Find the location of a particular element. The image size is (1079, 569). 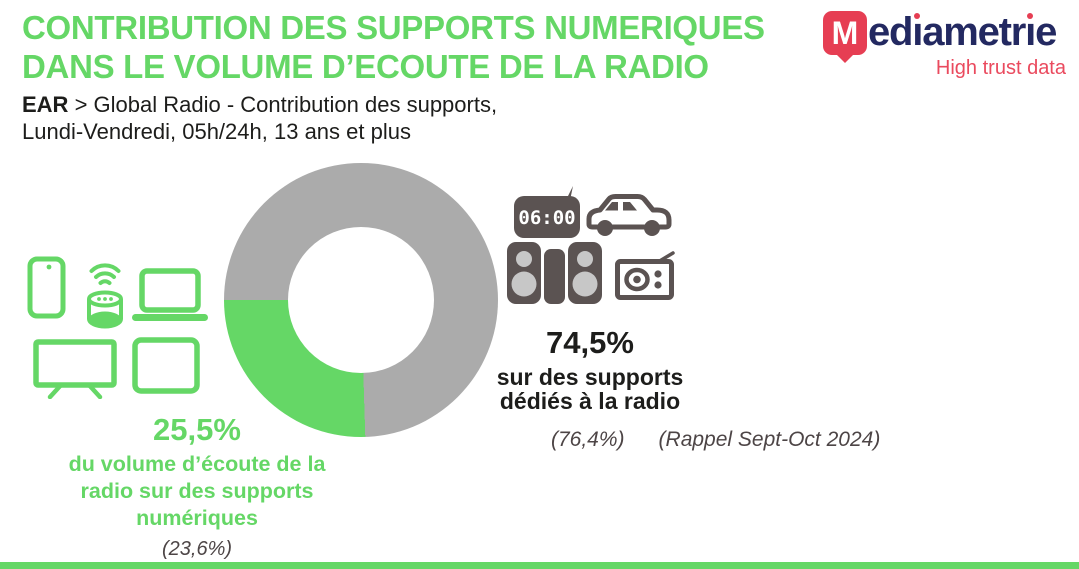

dedicated-share-block: 74,5% sur des supports dédiés à la radio is located at coordinates (590, 369).